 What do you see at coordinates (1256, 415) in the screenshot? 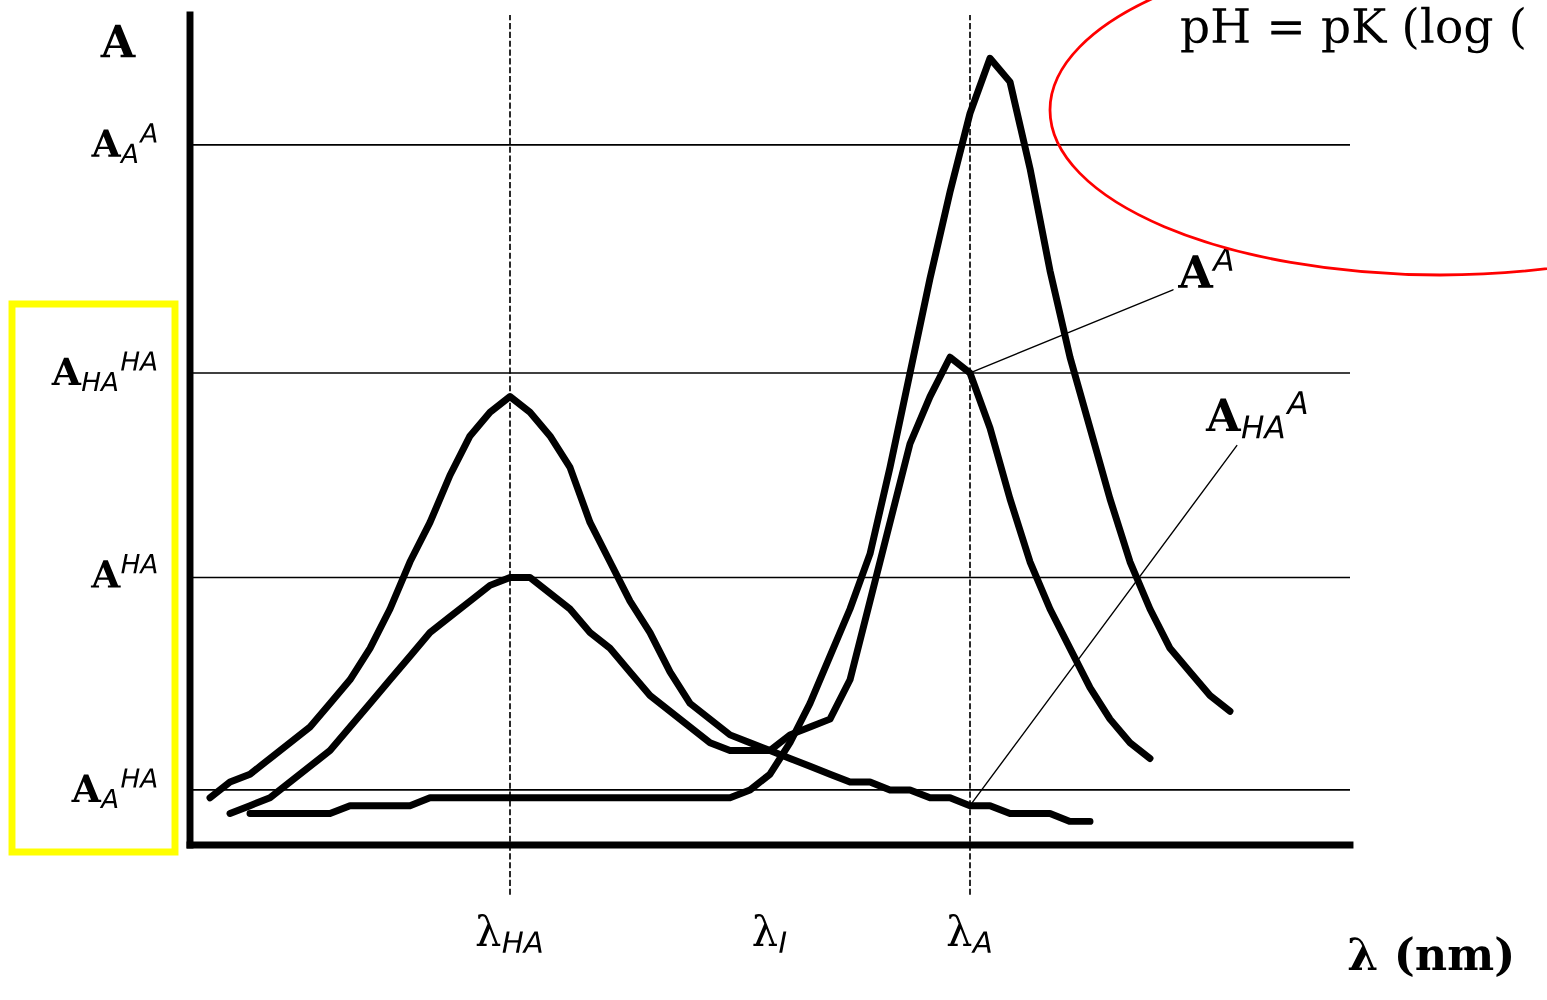
I see `annotation: A$_{HA}$$^{A}$` at bounding box center [1256, 415].